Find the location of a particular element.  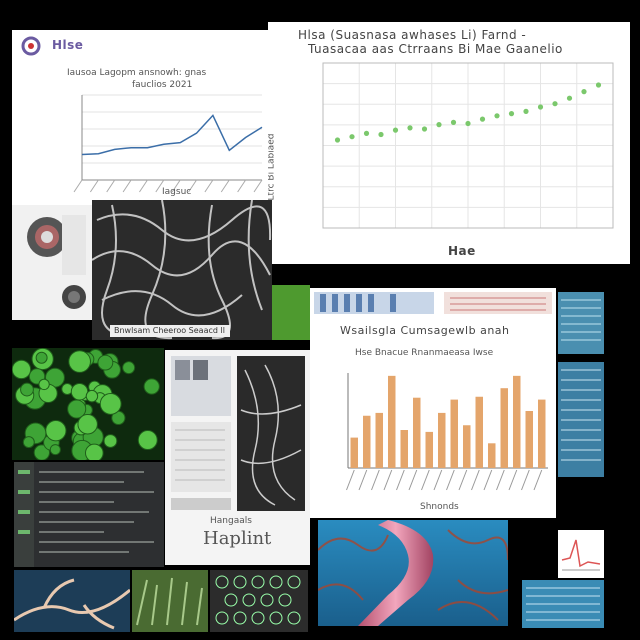

side-mini-chart is located at coordinates (581, 554).